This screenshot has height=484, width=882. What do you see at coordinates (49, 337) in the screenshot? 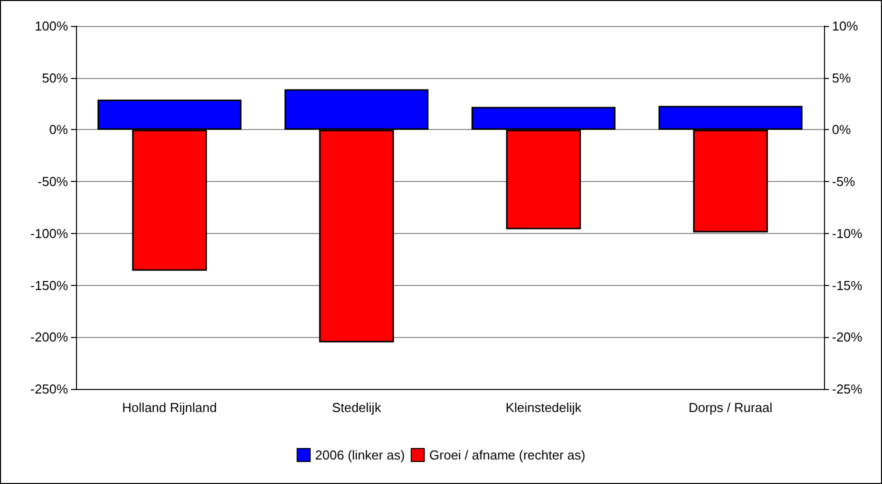
I see `y-tick-label: -200%` at bounding box center [49, 337].